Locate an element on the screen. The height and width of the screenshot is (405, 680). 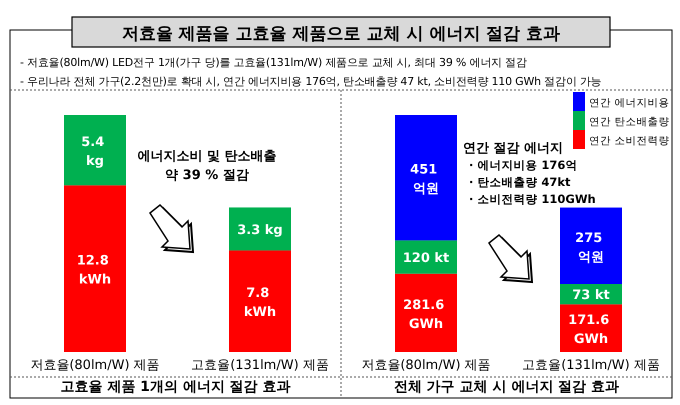
data-label: 275 억원 is located at coordinates (591, 247).